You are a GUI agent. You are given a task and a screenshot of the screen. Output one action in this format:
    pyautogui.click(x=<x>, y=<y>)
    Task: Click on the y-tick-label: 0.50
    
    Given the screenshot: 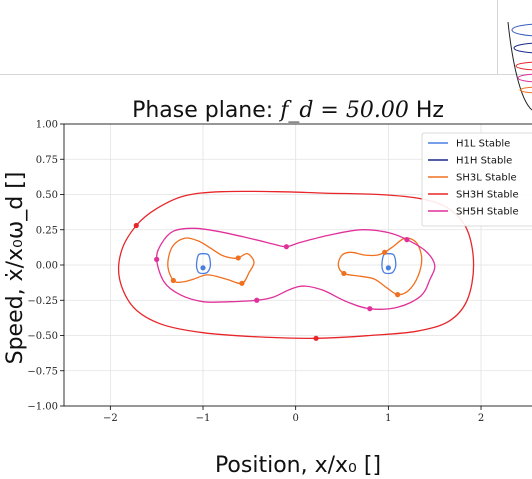 What is the action you would take?
    pyautogui.click(x=47, y=195)
    